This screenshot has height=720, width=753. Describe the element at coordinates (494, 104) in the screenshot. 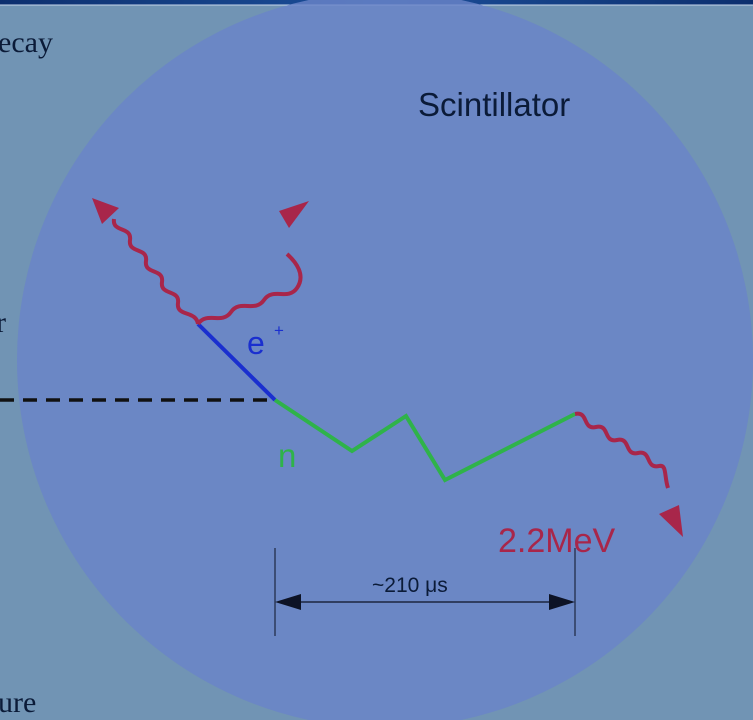

I see `scintillator-label: Scintillator` at that location.